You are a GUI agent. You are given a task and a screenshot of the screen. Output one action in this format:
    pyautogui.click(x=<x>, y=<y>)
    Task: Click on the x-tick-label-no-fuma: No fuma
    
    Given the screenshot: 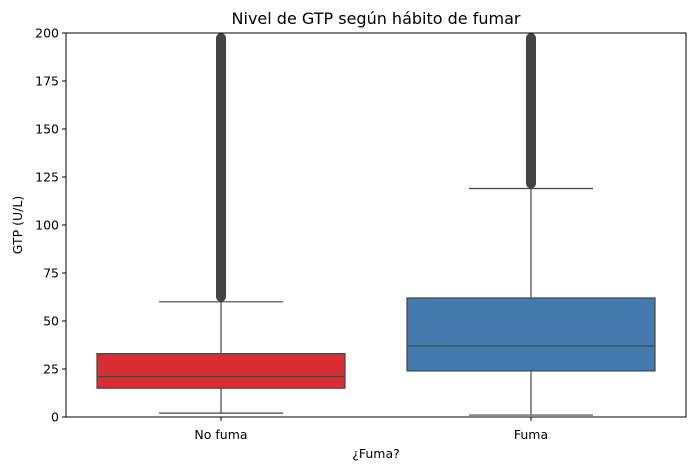 What is the action you would take?
    pyautogui.click(x=220, y=434)
    